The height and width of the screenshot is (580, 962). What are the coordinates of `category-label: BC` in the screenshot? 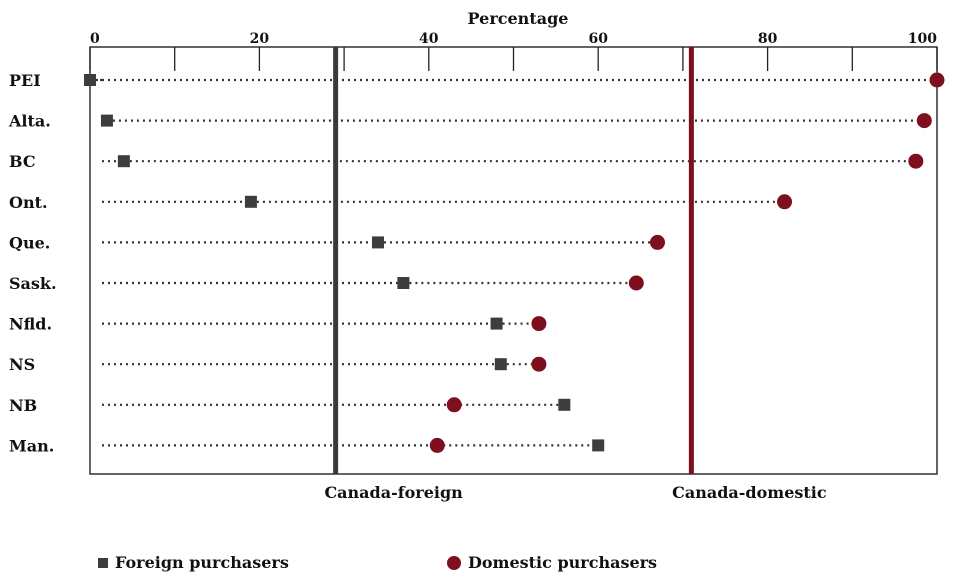 It's located at (22, 161).